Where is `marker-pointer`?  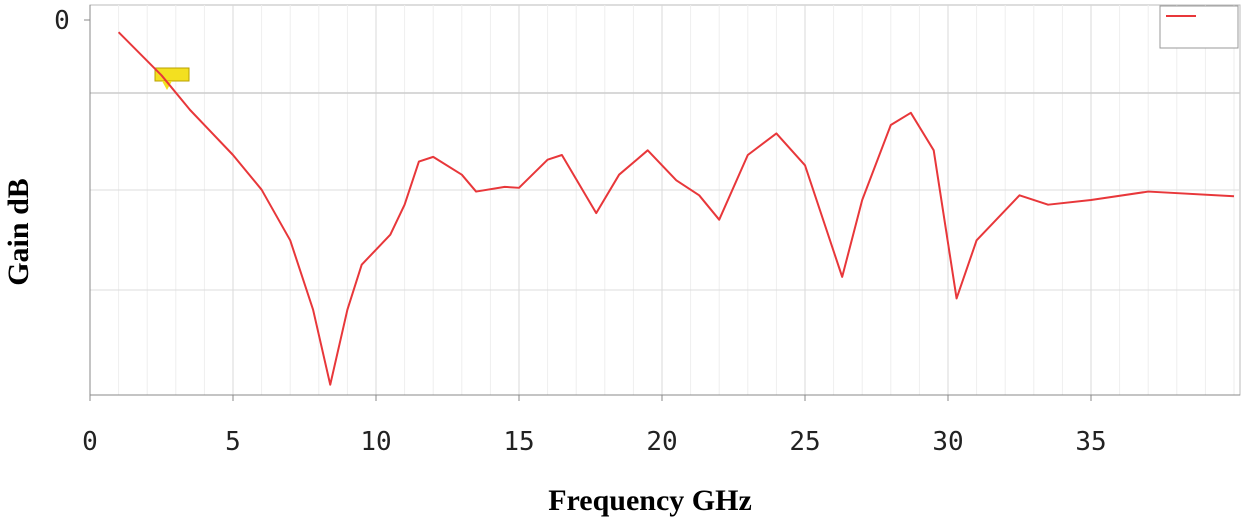
marker-pointer is located at coordinates (167, 85).